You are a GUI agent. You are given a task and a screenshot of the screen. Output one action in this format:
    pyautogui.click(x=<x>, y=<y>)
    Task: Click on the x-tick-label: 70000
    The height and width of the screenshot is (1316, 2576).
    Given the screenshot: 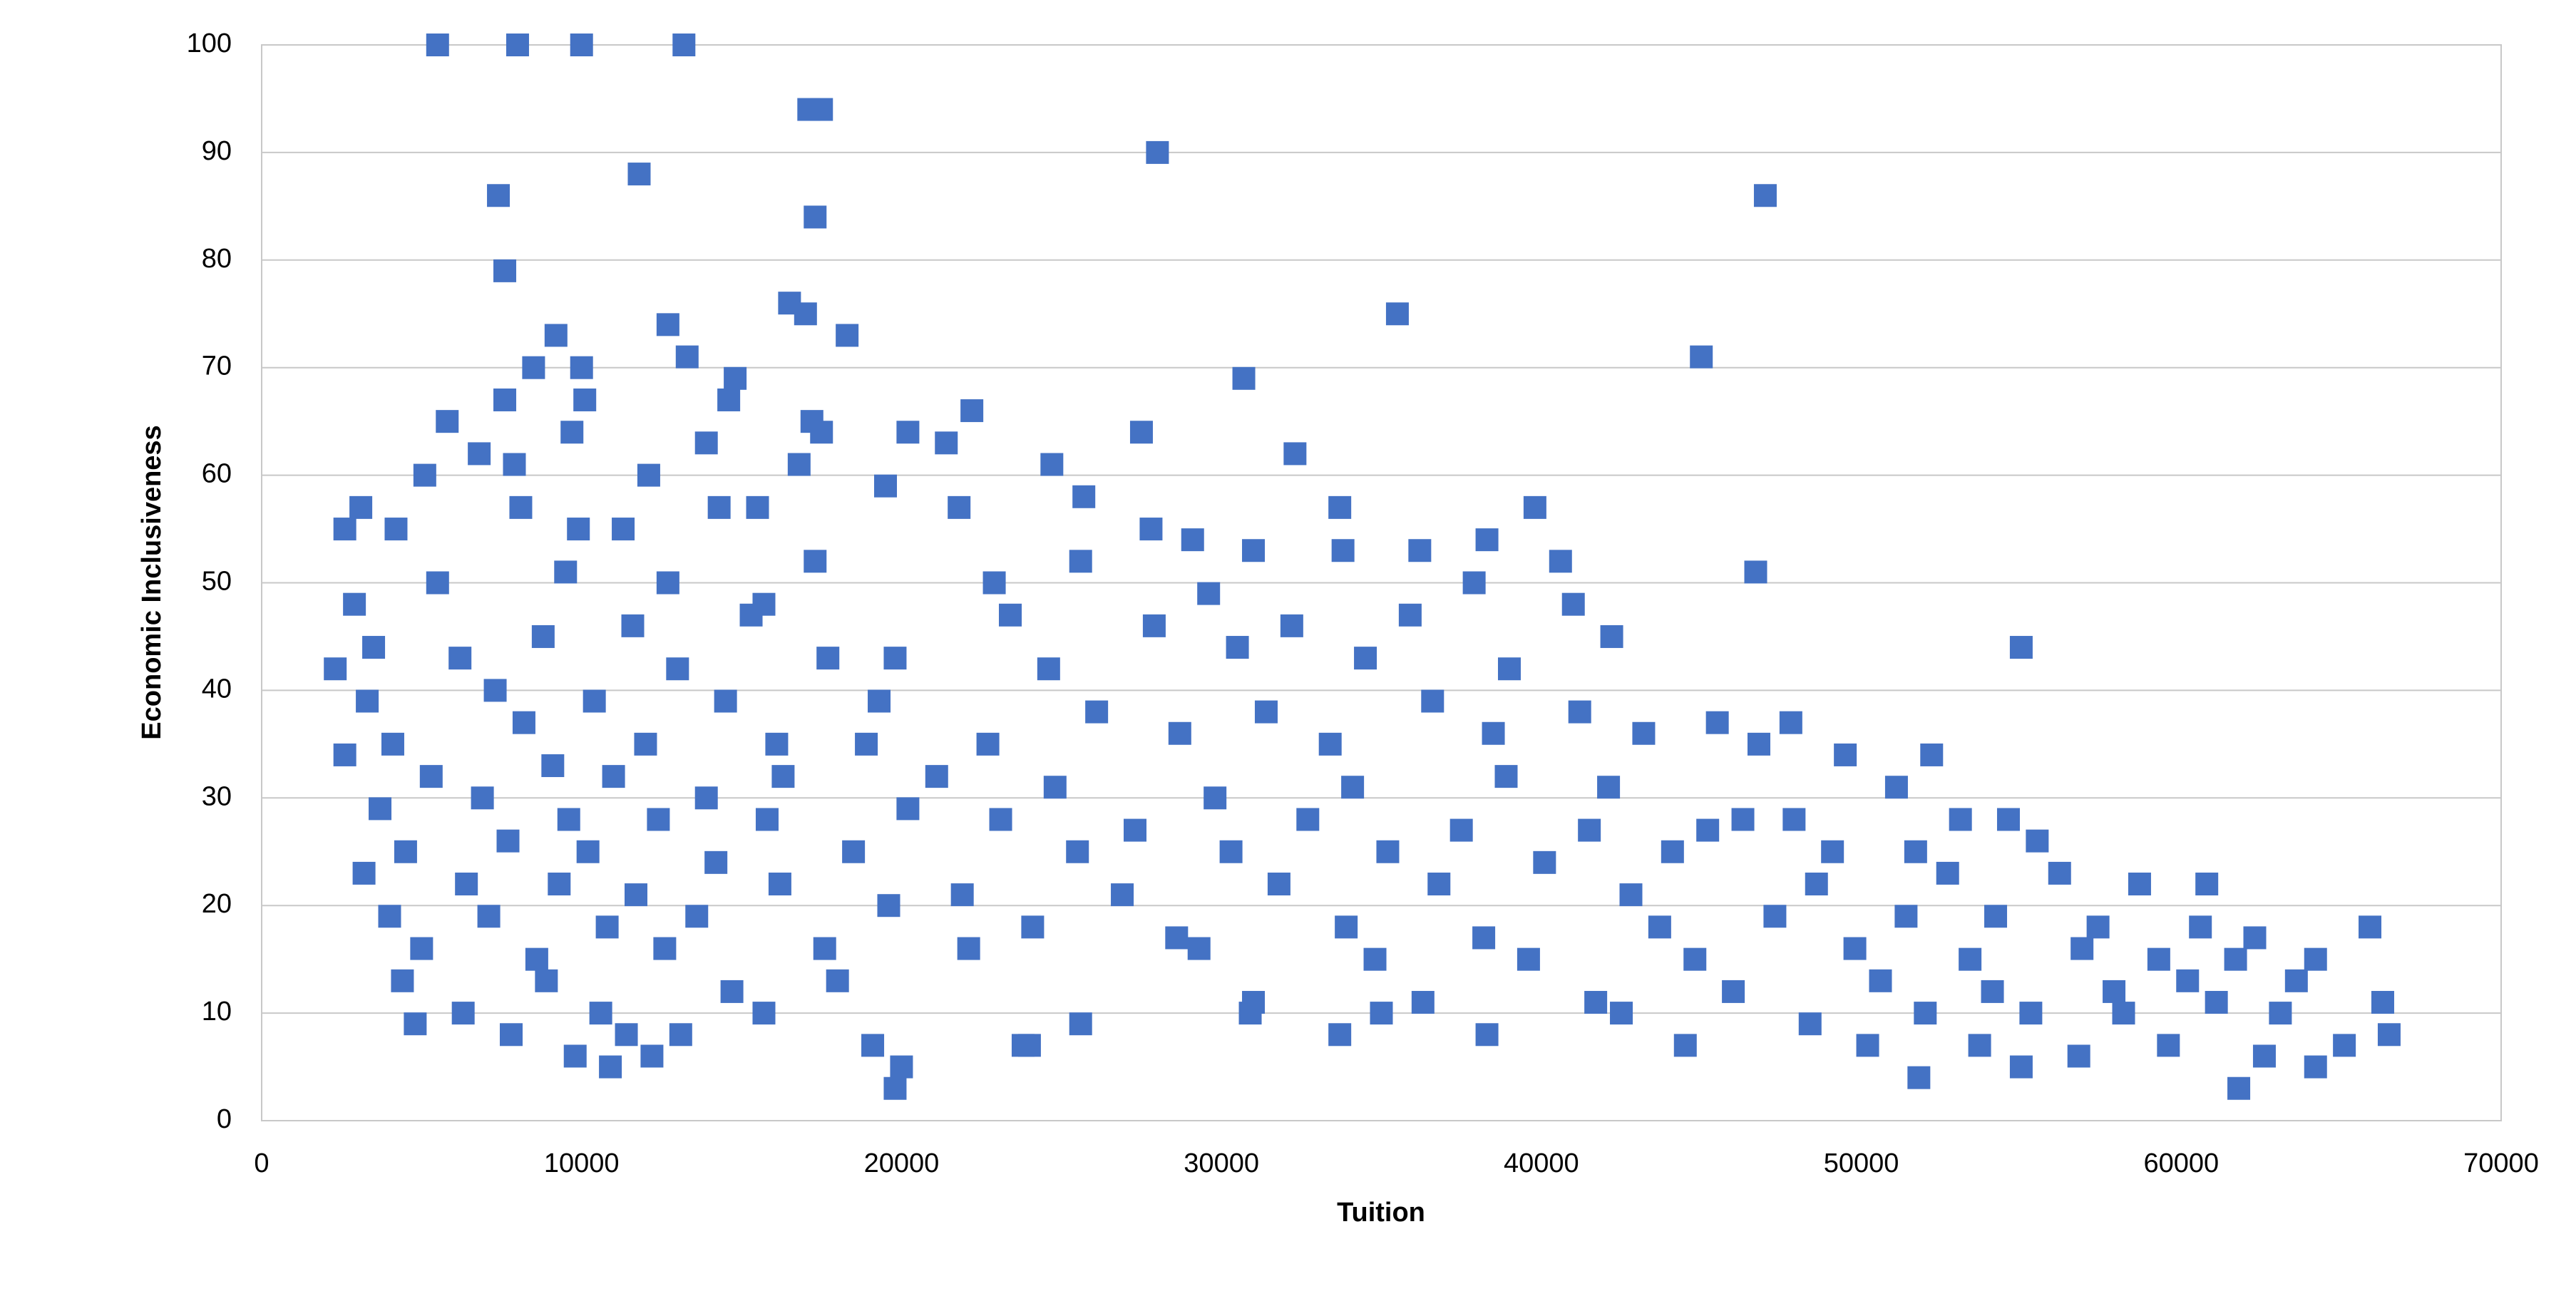 What is the action you would take?
    pyautogui.click(x=2501, y=1163)
    